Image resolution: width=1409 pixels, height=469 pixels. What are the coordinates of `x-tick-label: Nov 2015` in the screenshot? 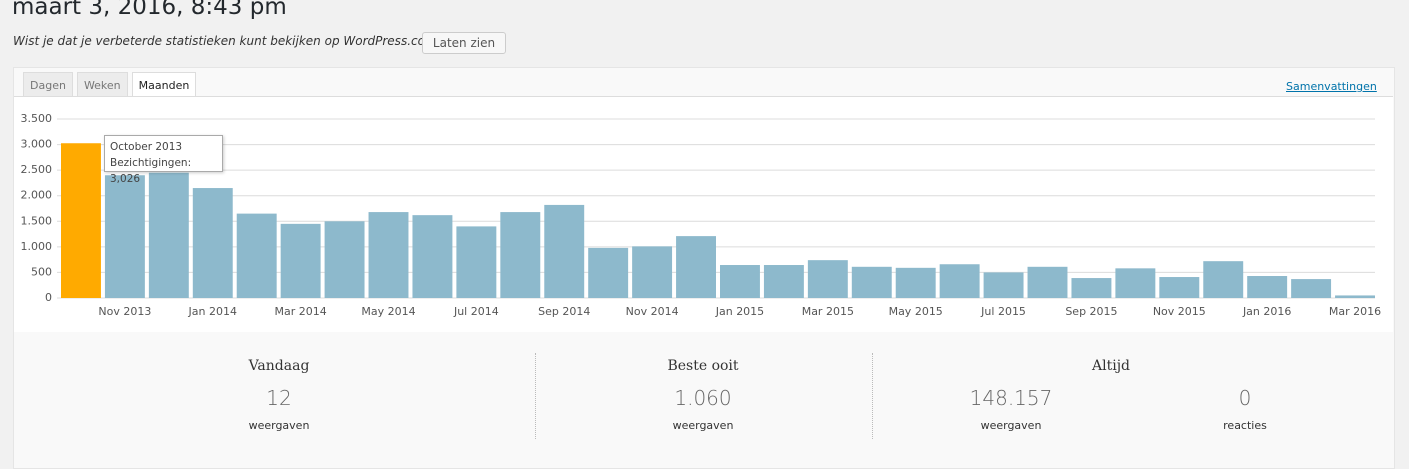 It's located at (1179, 311).